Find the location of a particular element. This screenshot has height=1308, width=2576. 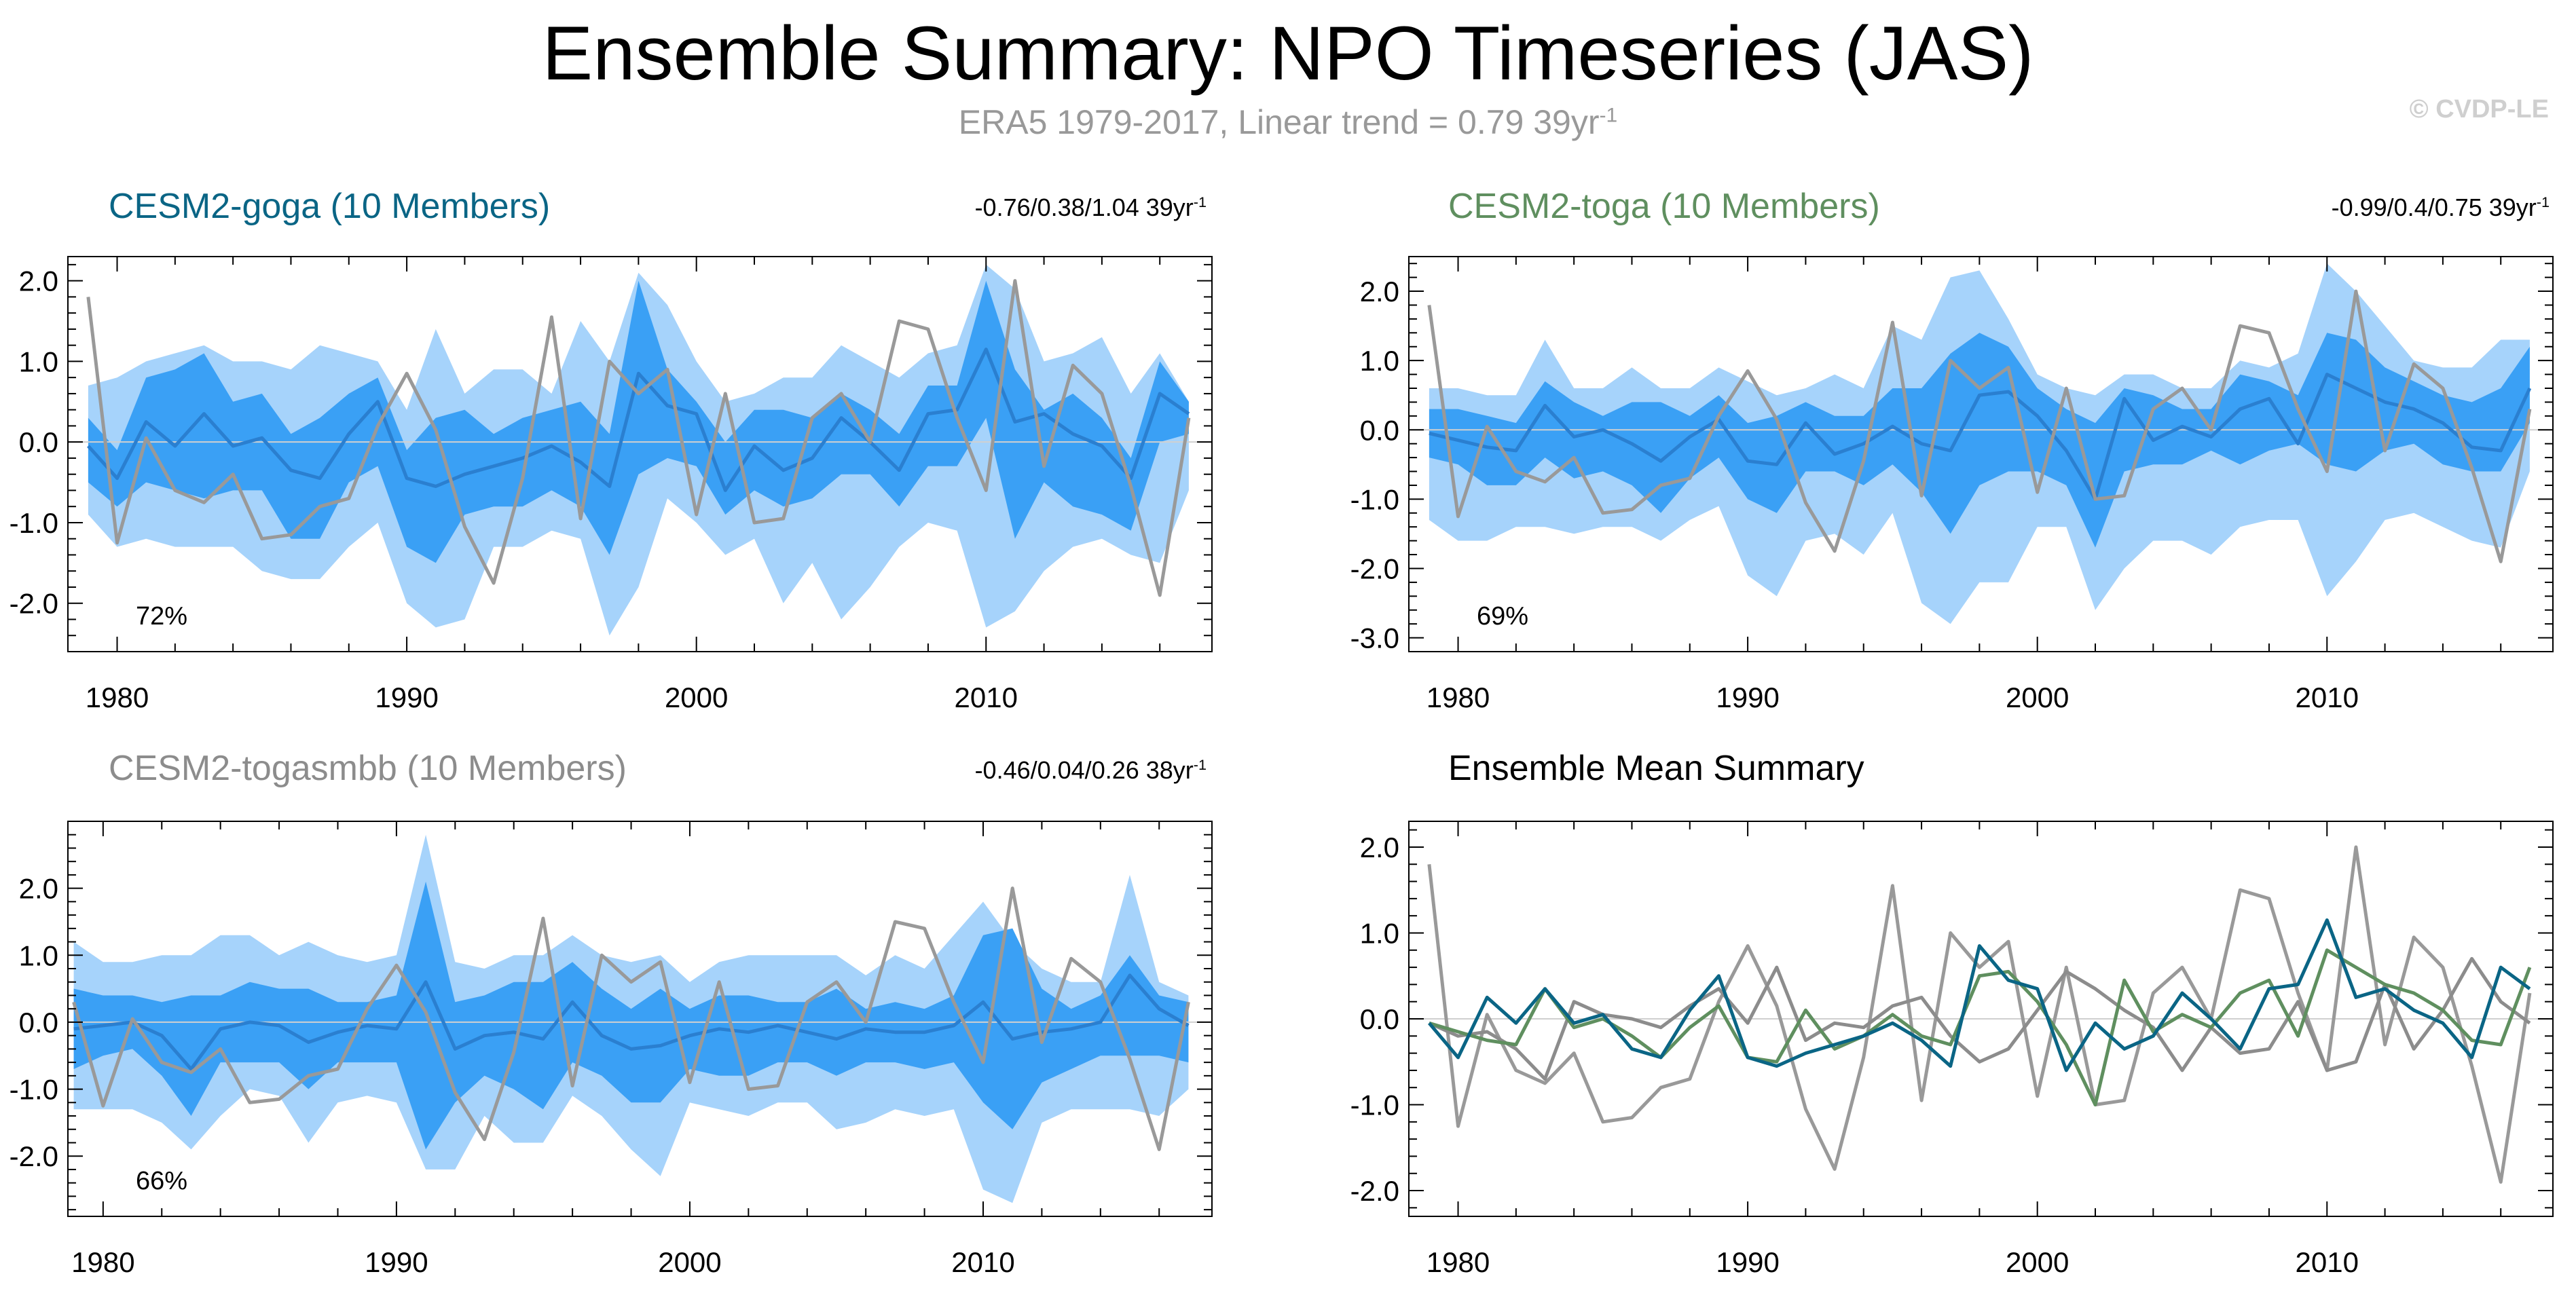

percent-label: 69% is located at coordinates (1502, 616).